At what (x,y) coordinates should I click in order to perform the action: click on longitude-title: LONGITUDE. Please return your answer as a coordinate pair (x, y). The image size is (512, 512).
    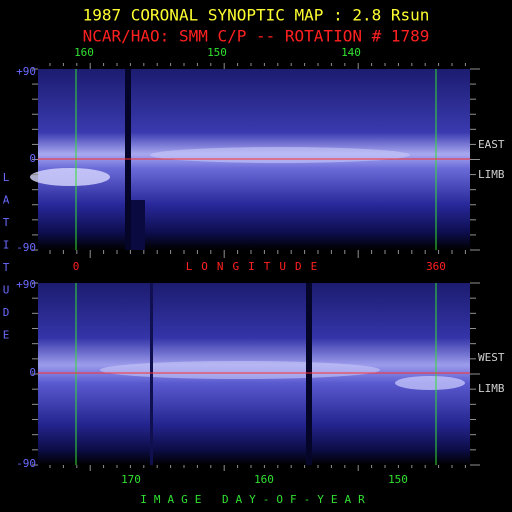
    Looking at the image, I should click on (256, 266).